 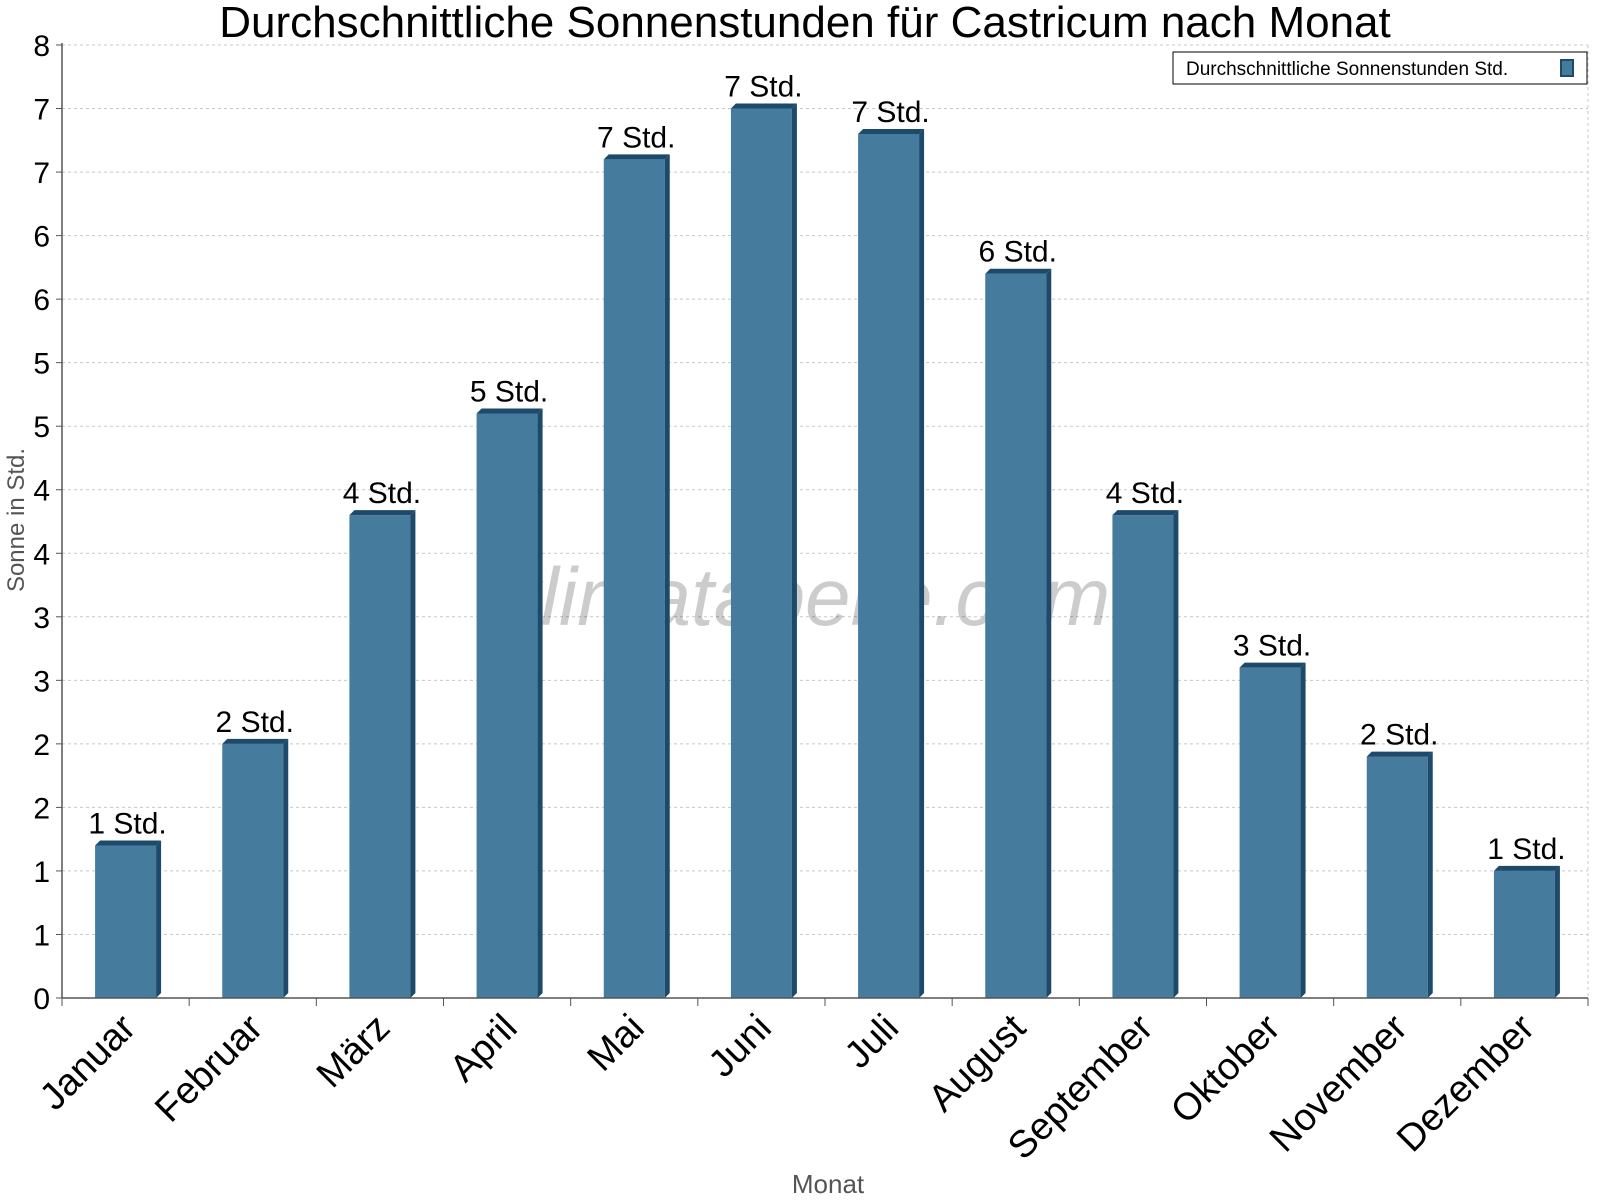 What do you see at coordinates (353, 1051) in the screenshot?
I see `x-tick-label: März` at bounding box center [353, 1051].